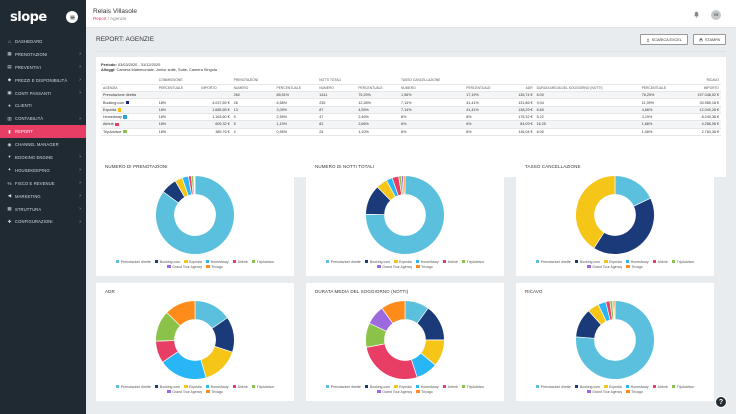  Describe the element at coordinates (195, 261) in the screenshot. I see `legend-label: Expedia` at that location.